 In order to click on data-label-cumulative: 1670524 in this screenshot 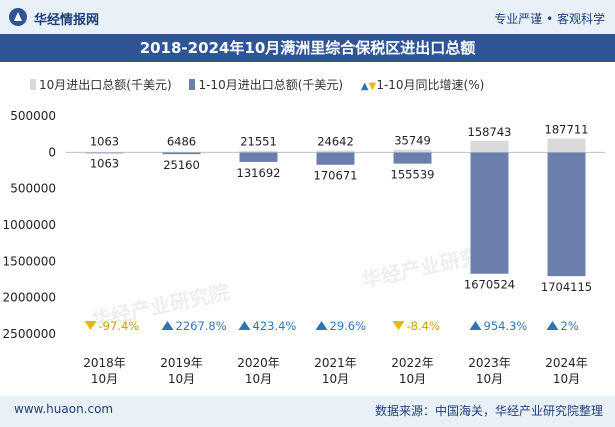, I will do `click(489, 285)`.